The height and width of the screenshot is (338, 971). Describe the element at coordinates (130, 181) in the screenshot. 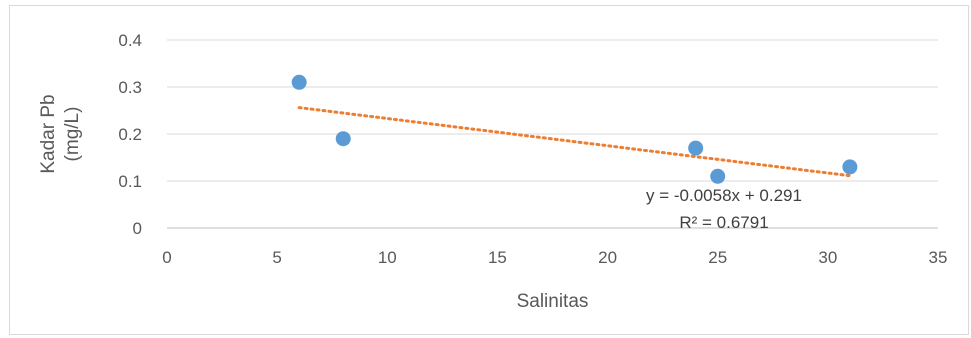

I see `y-tick-label: 0.1` at that location.